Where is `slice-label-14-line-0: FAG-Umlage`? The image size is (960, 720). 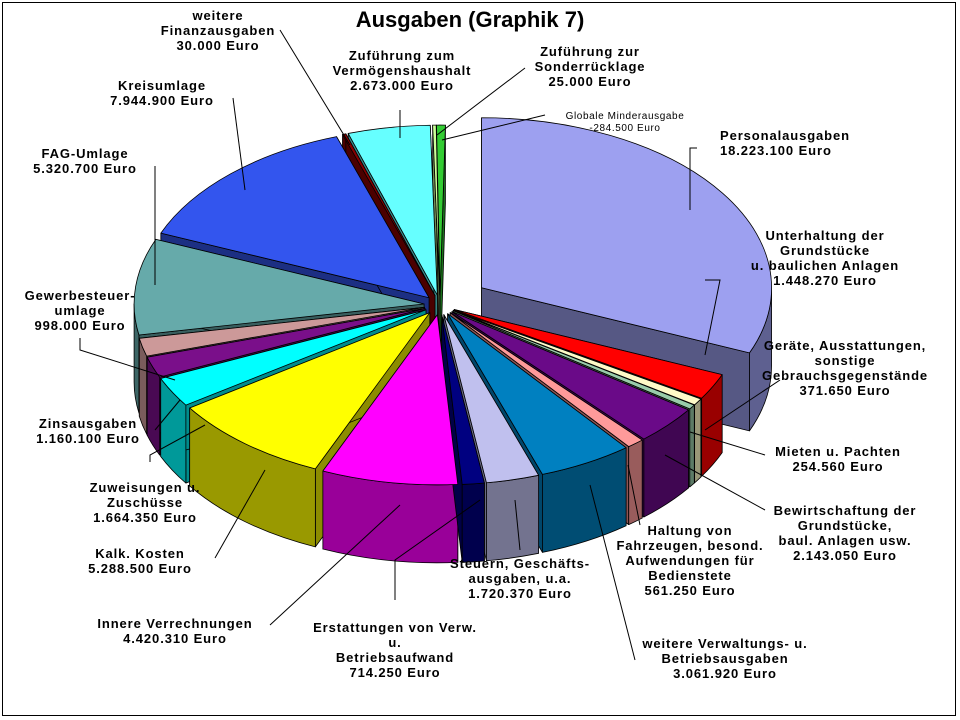 slice-label-14-line-0: FAG-Umlage is located at coordinates (84, 153).